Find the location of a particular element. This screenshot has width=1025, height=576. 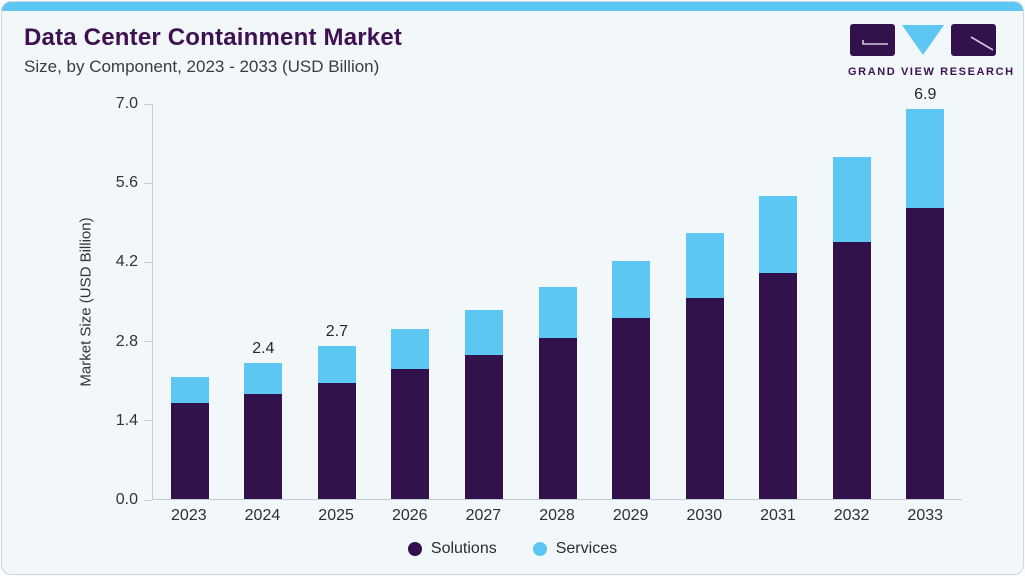

bar-stack-2032 is located at coordinates (851, 327).